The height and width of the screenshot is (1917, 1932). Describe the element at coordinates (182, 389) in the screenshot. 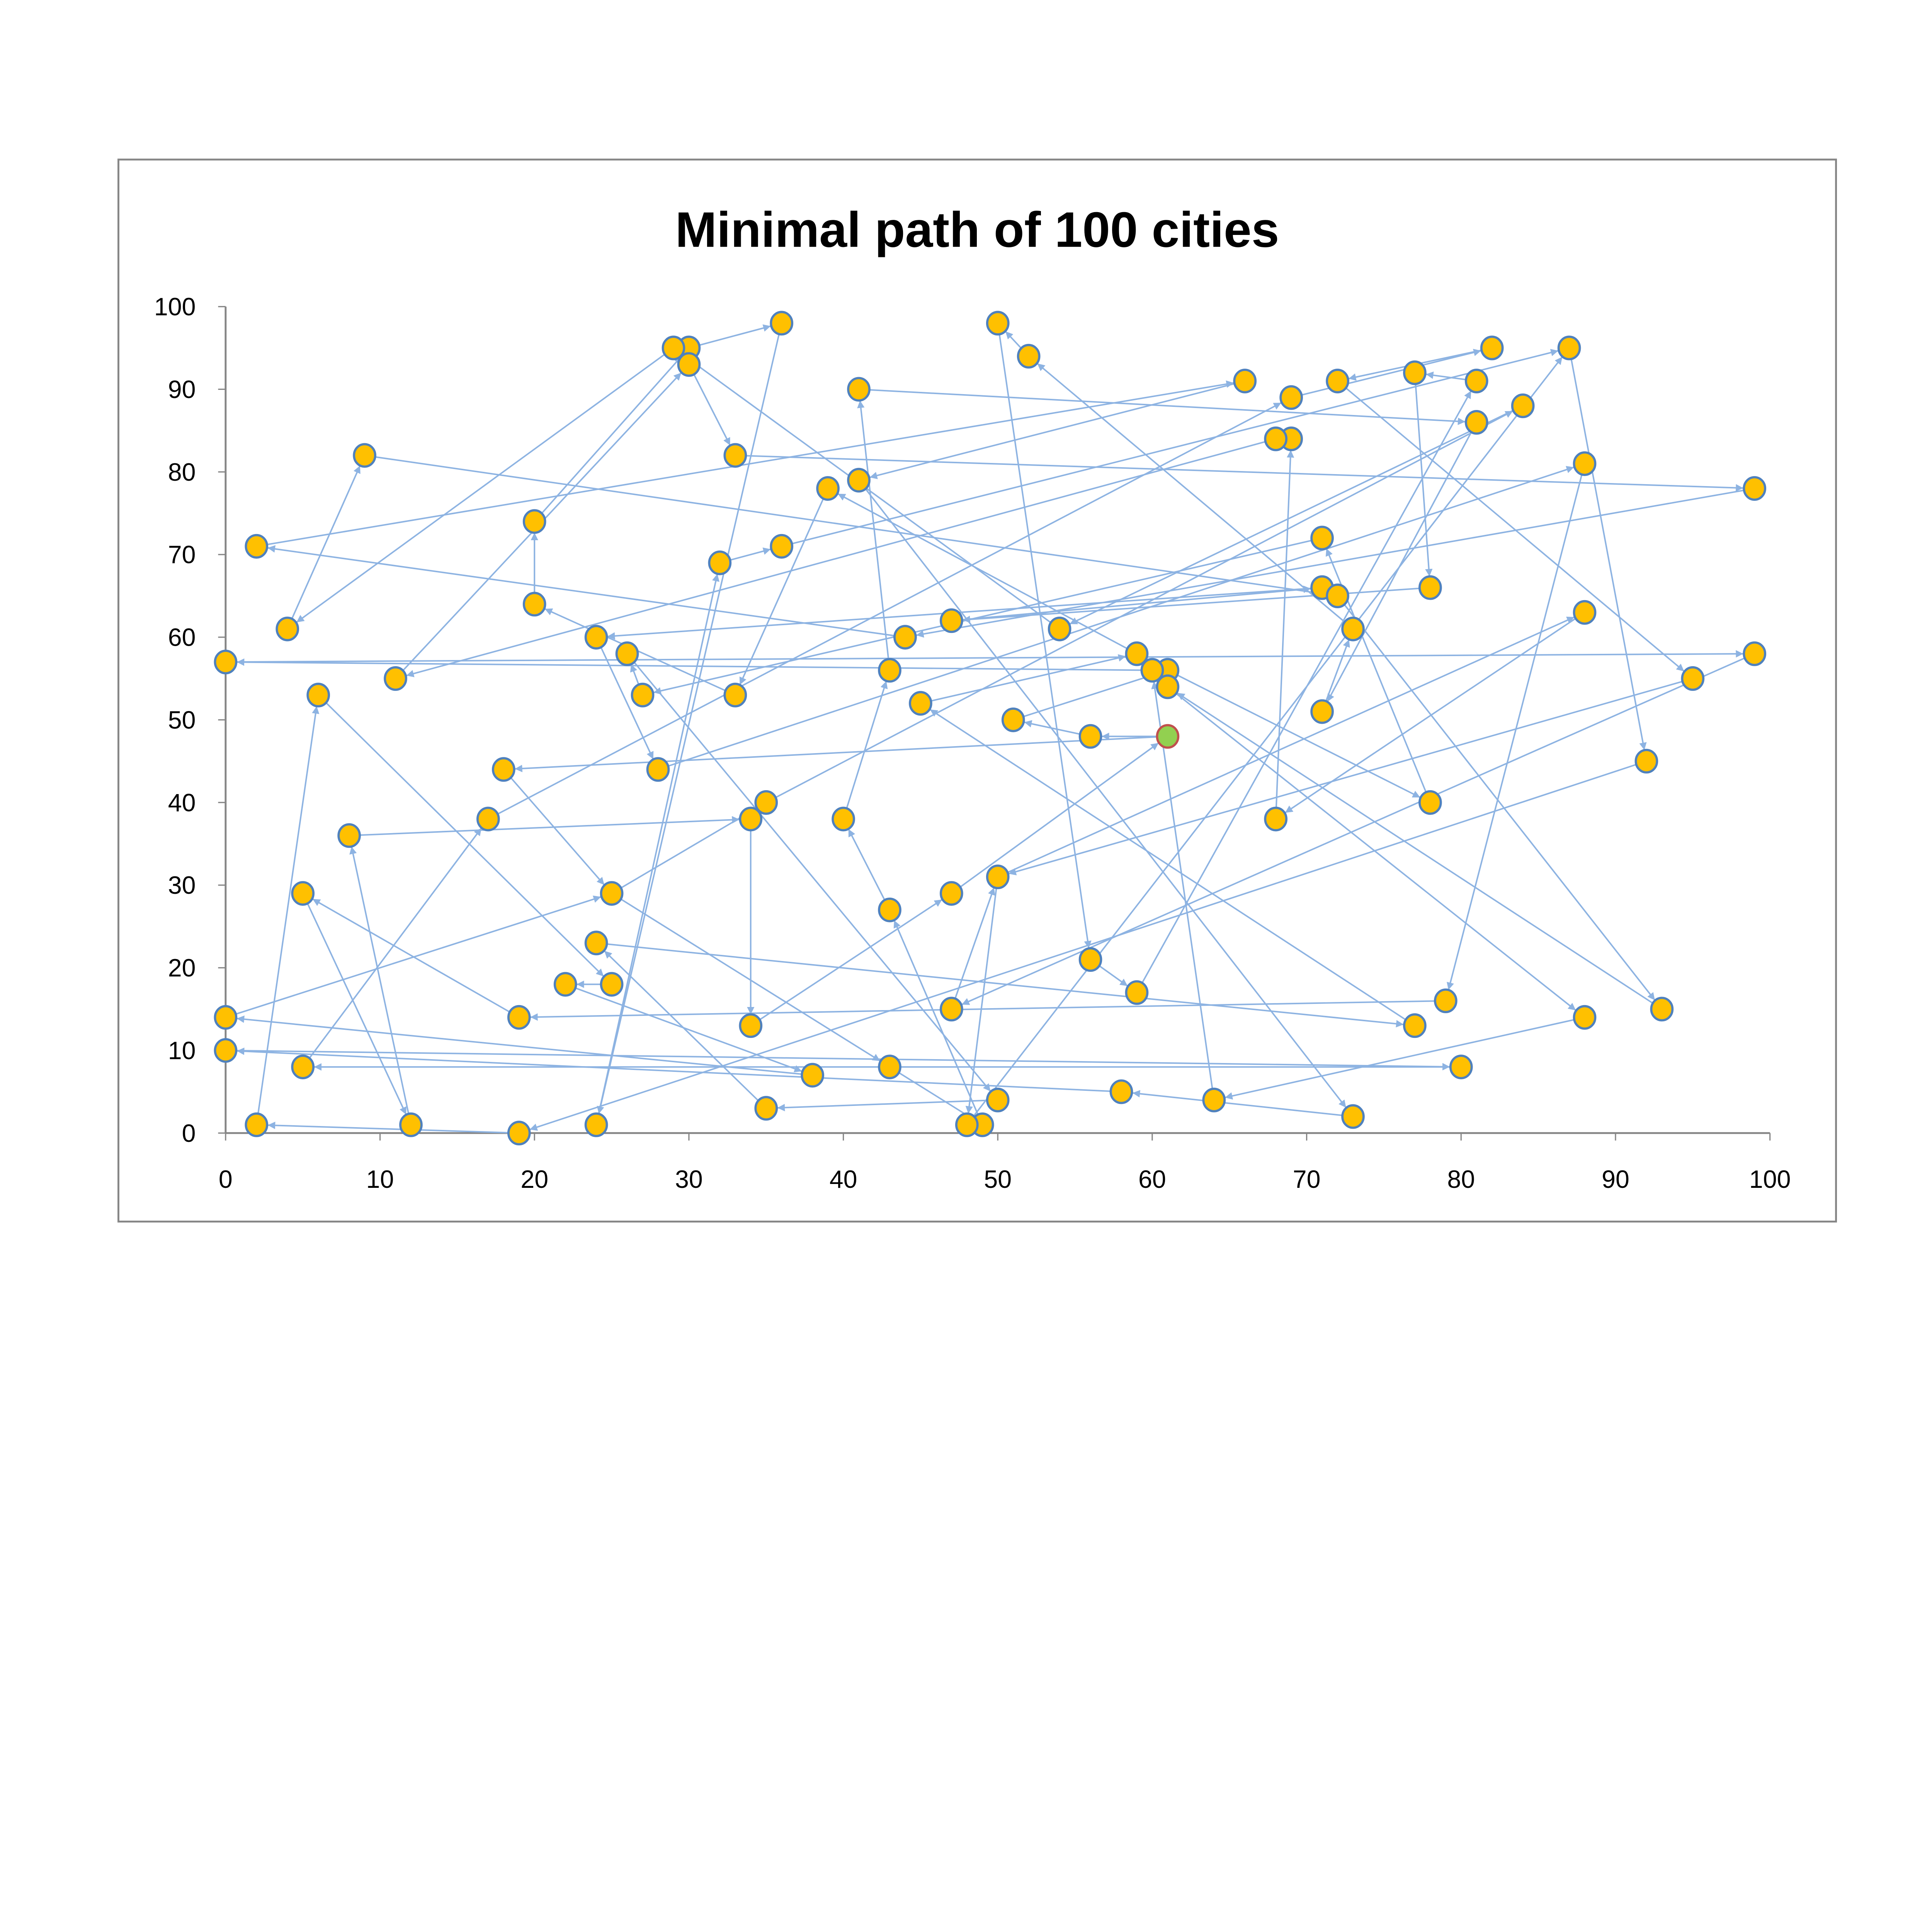

I see `y-tick-label: 90` at that location.